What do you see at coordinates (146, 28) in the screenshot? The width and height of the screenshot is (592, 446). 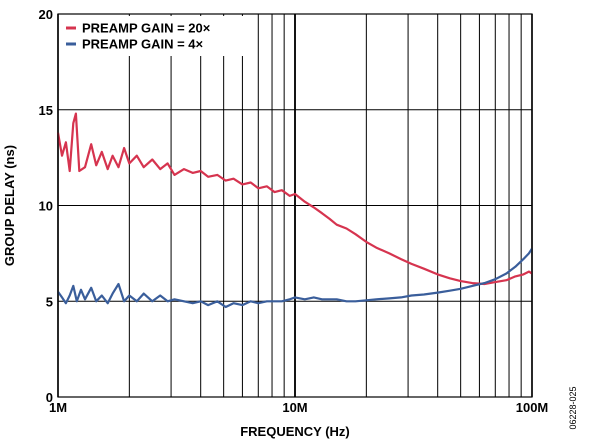 I see `legend-label: PREAMP GAIN = 20×` at bounding box center [146, 28].